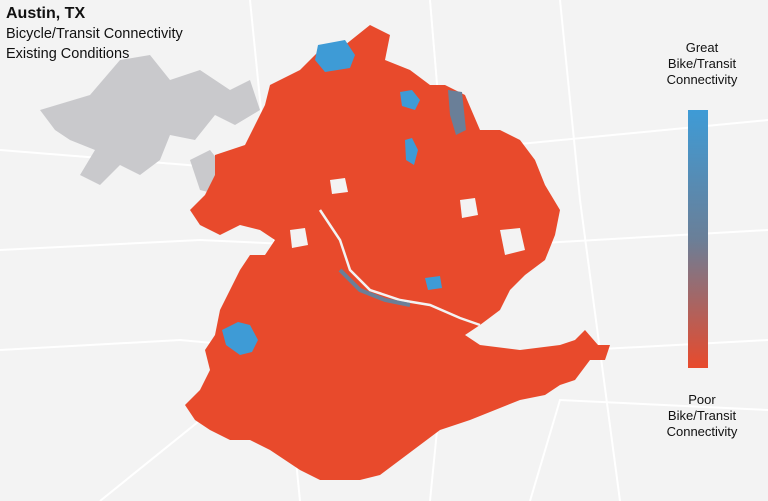  Describe the element at coordinates (702, 47) in the screenshot. I see `legend-top-line-1: Great` at that location.